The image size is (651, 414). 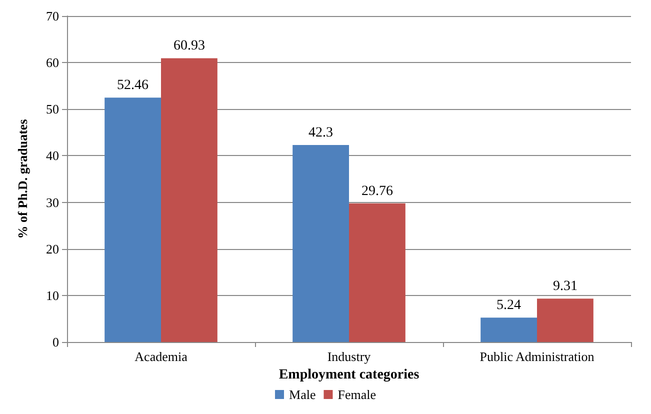 What do you see at coordinates (349, 356) in the screenshot?
I see `x-tick-label: Industry` at bounding box center [349, 356].